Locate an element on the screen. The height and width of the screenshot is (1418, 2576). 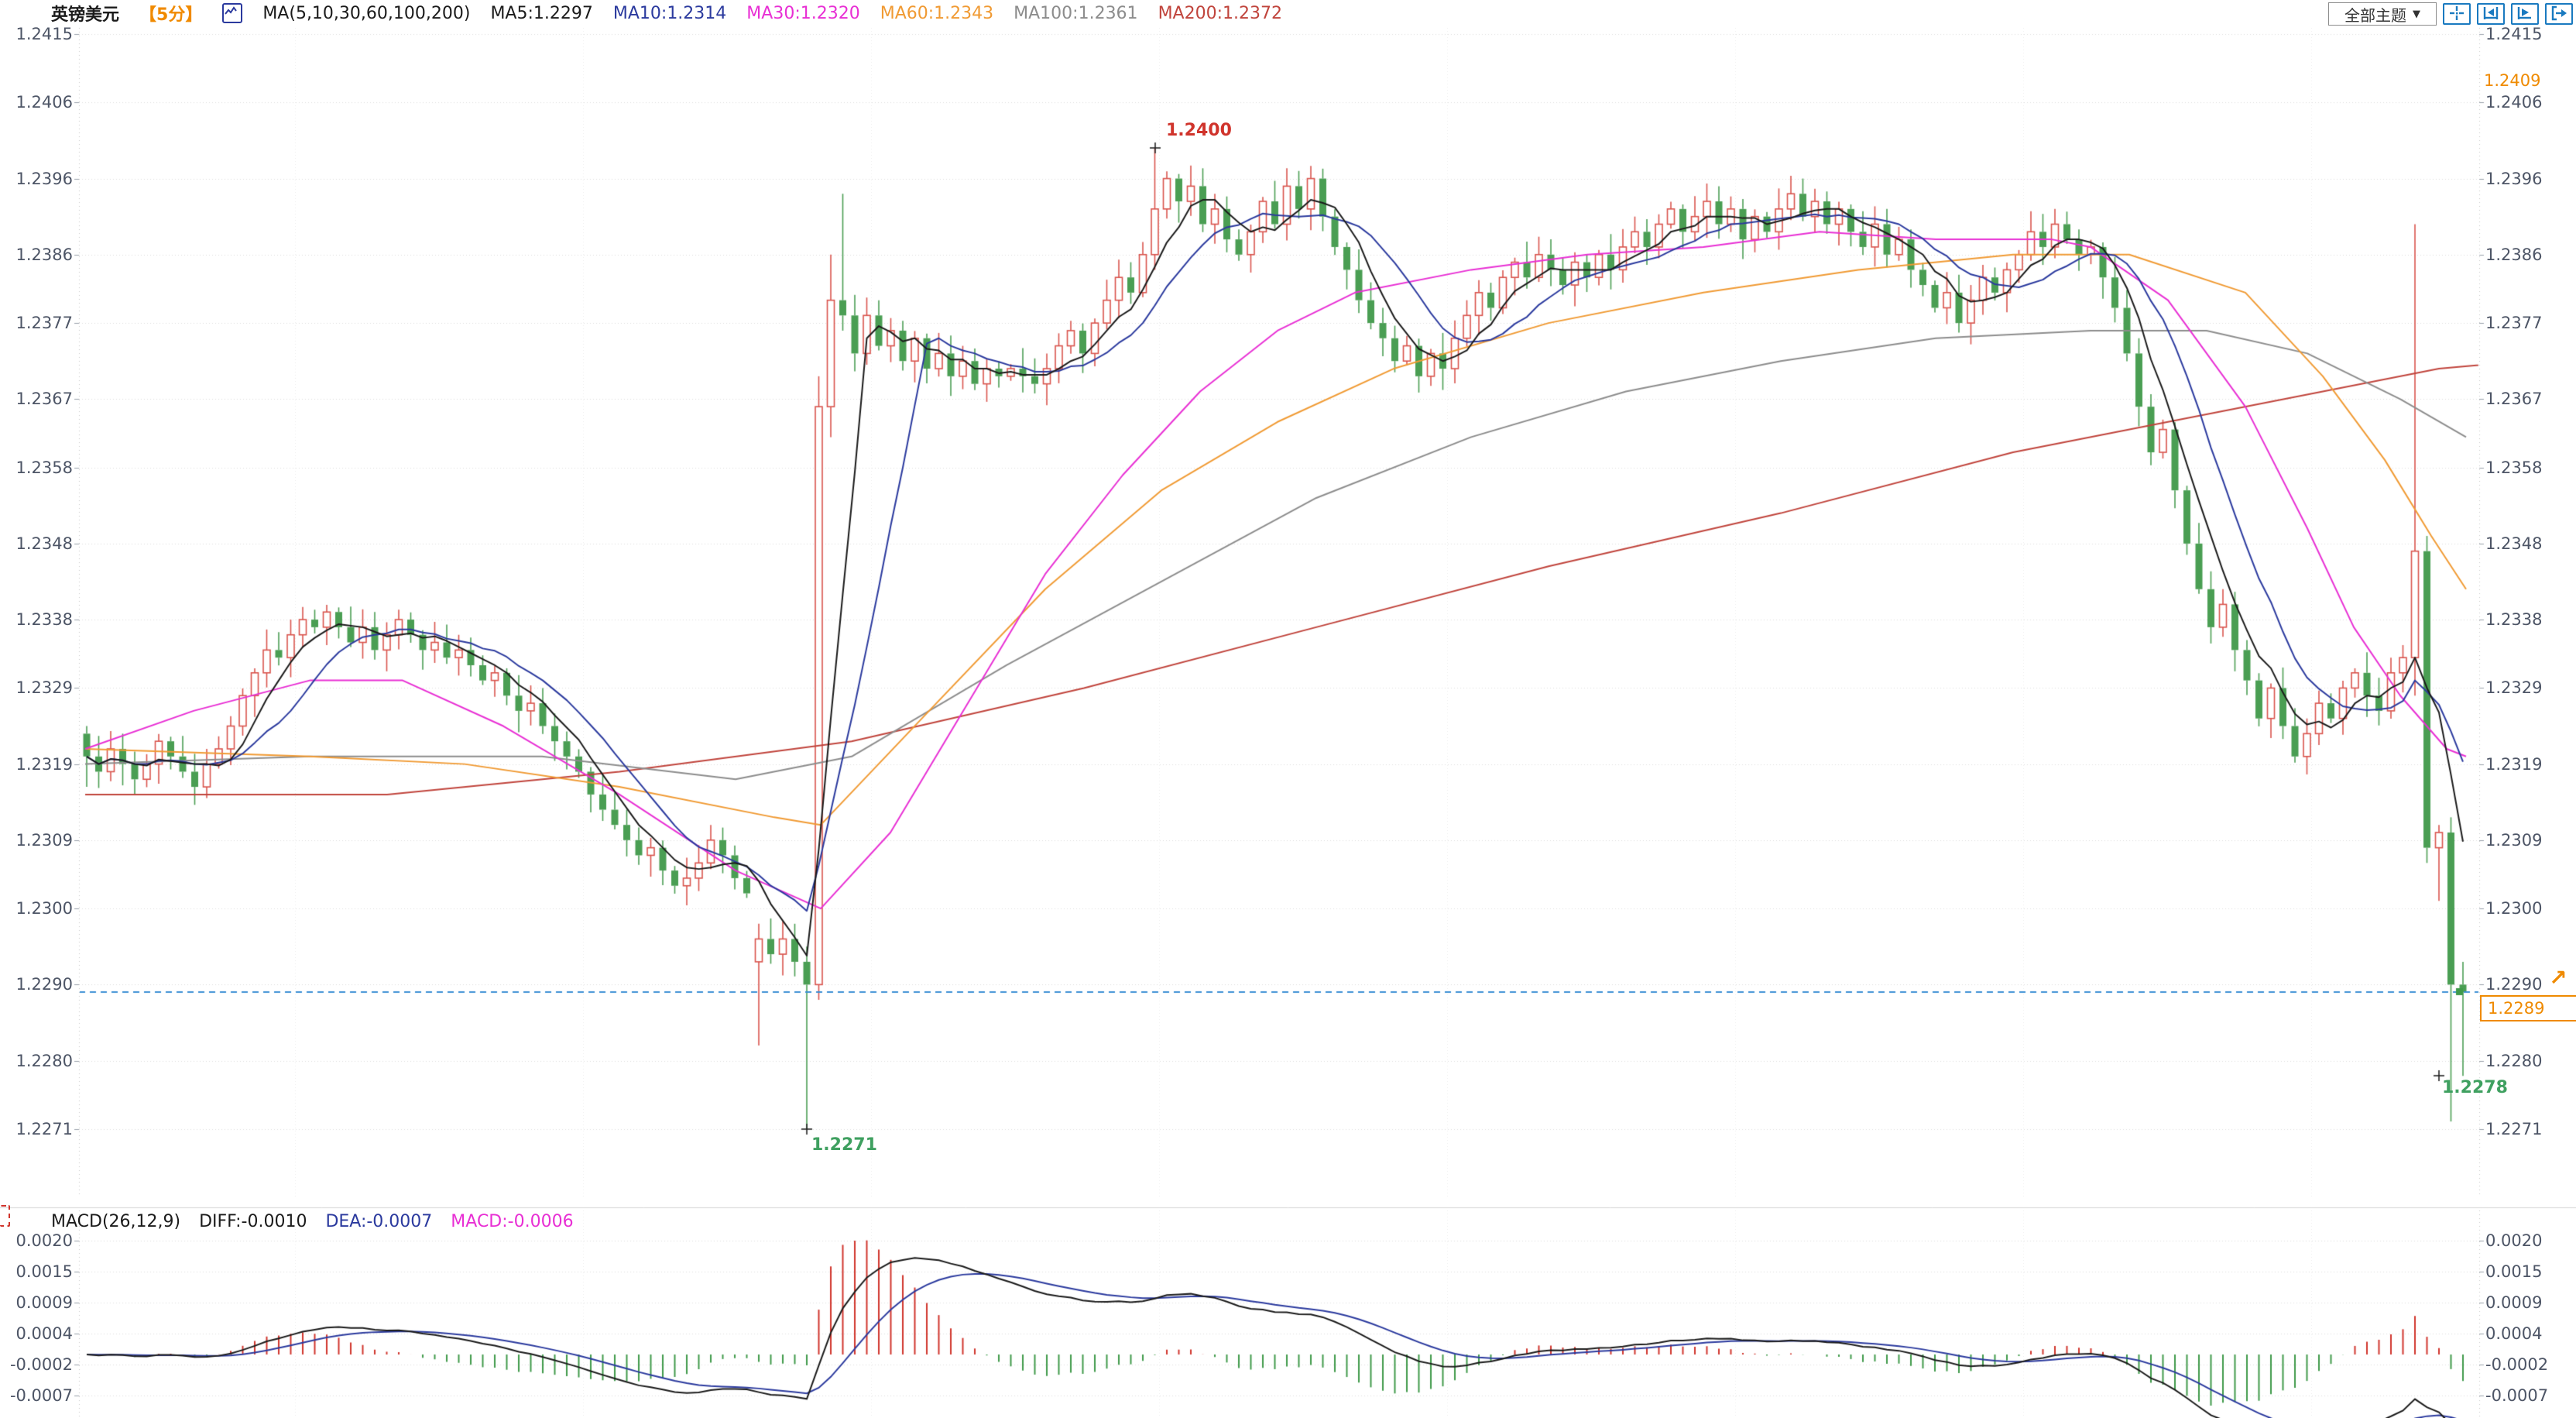
recent-low-annotation: 1.2278 is located at coordinates (2475, 1087).